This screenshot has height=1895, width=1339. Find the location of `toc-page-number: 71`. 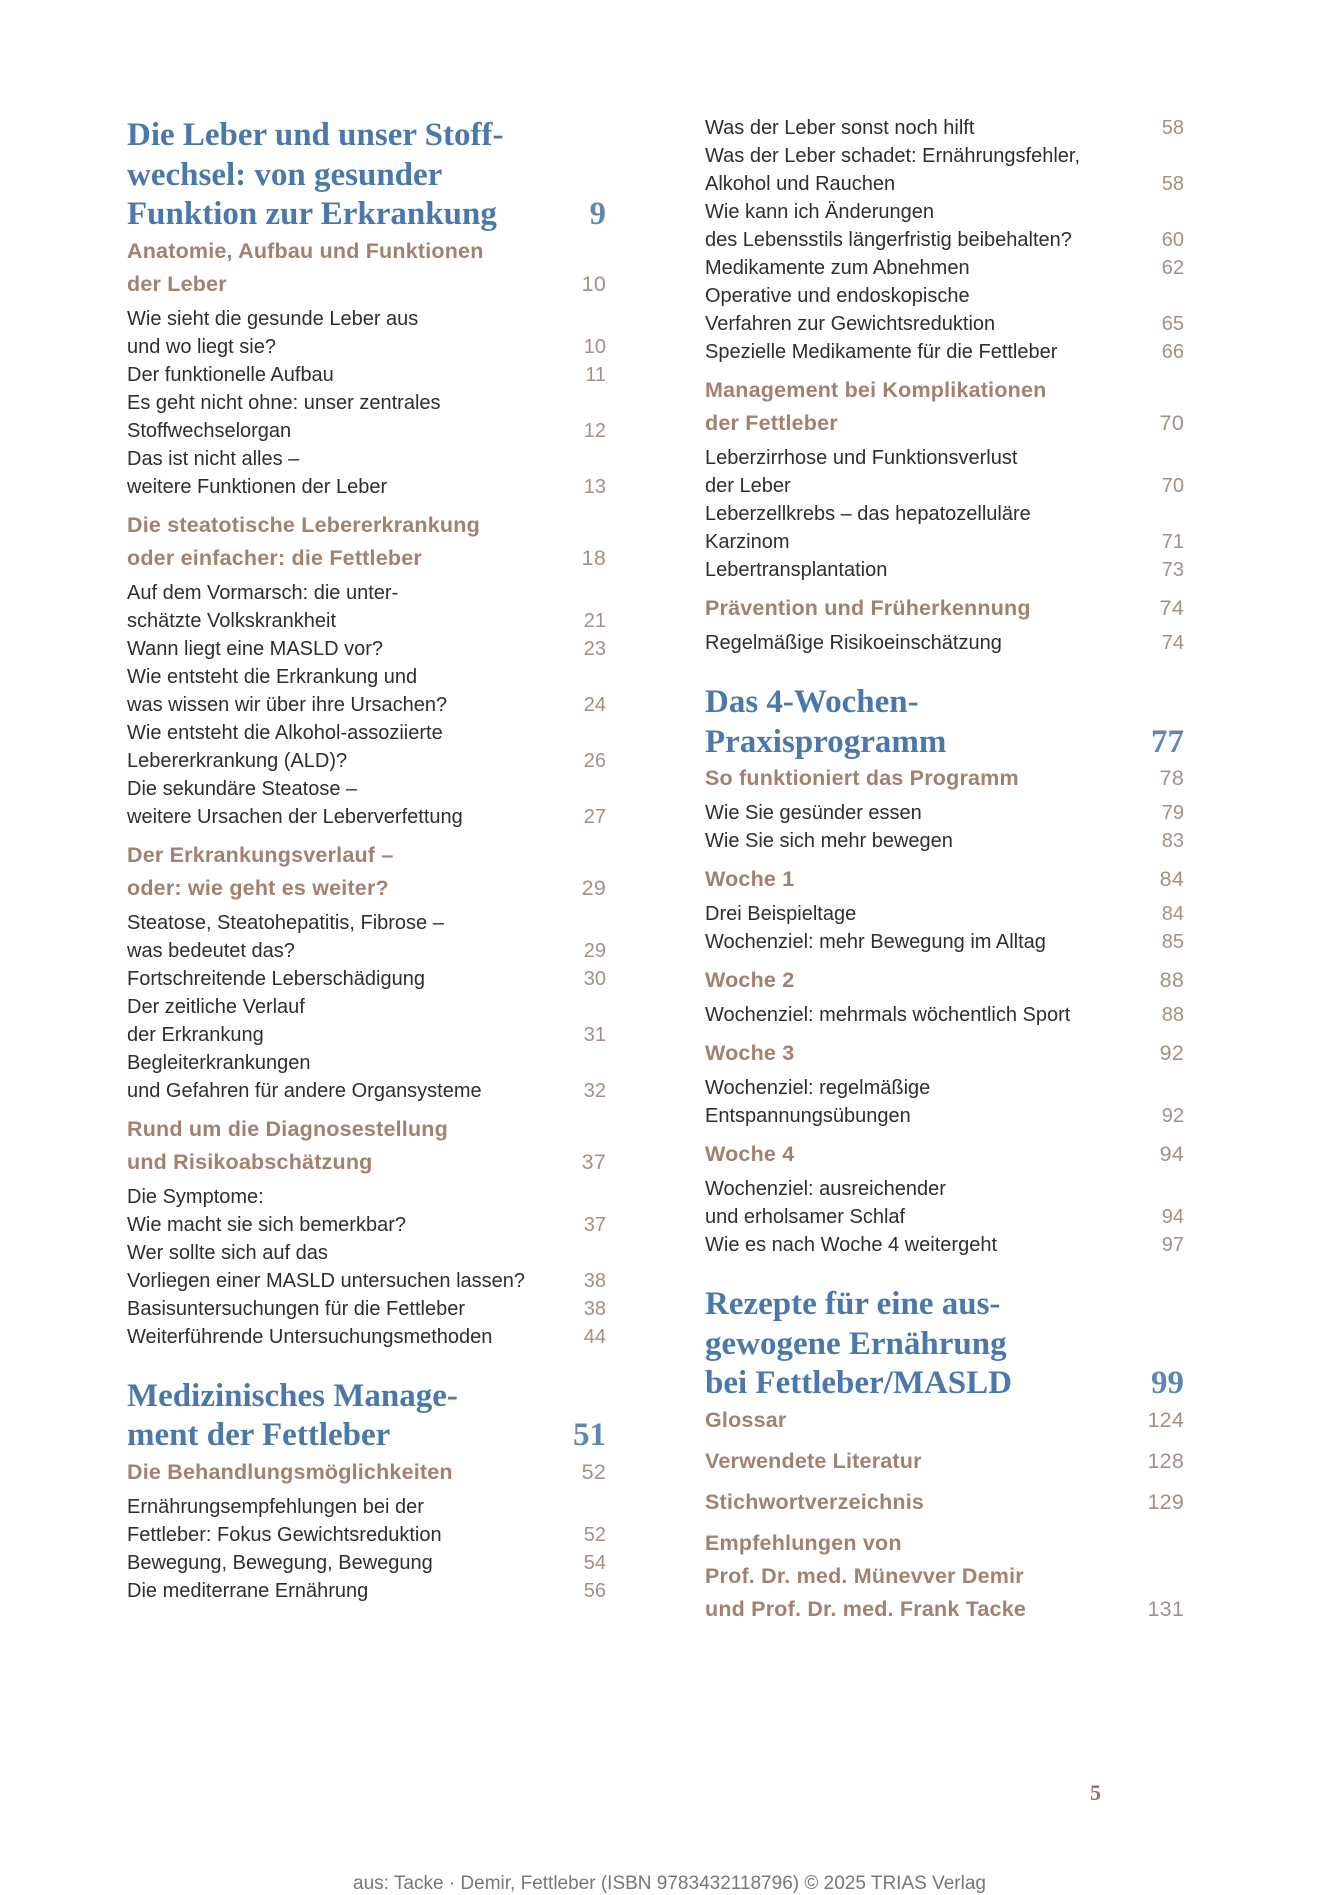

toc-page-number: 71 is located at coordinates (1172, 542).